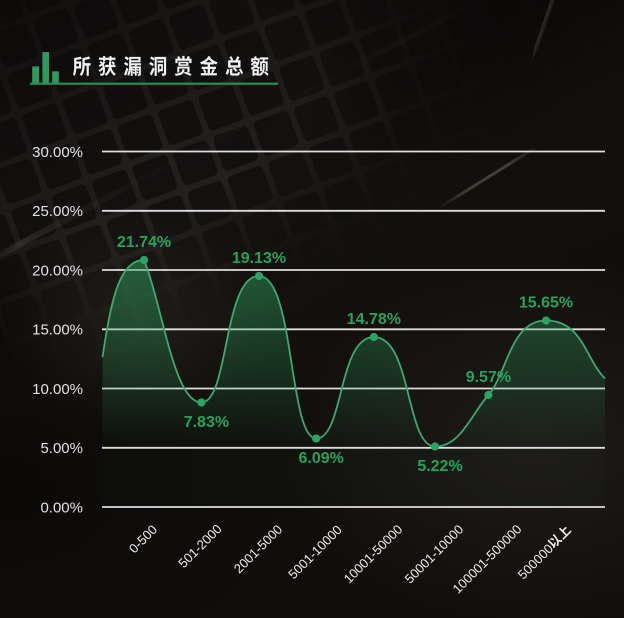 The height and width of the screenshot is (618, 624). What do you see at coordinates (546, 303) in the screenshot?
I see `svg-text: 15.65%` at bounding box center [546, 303].